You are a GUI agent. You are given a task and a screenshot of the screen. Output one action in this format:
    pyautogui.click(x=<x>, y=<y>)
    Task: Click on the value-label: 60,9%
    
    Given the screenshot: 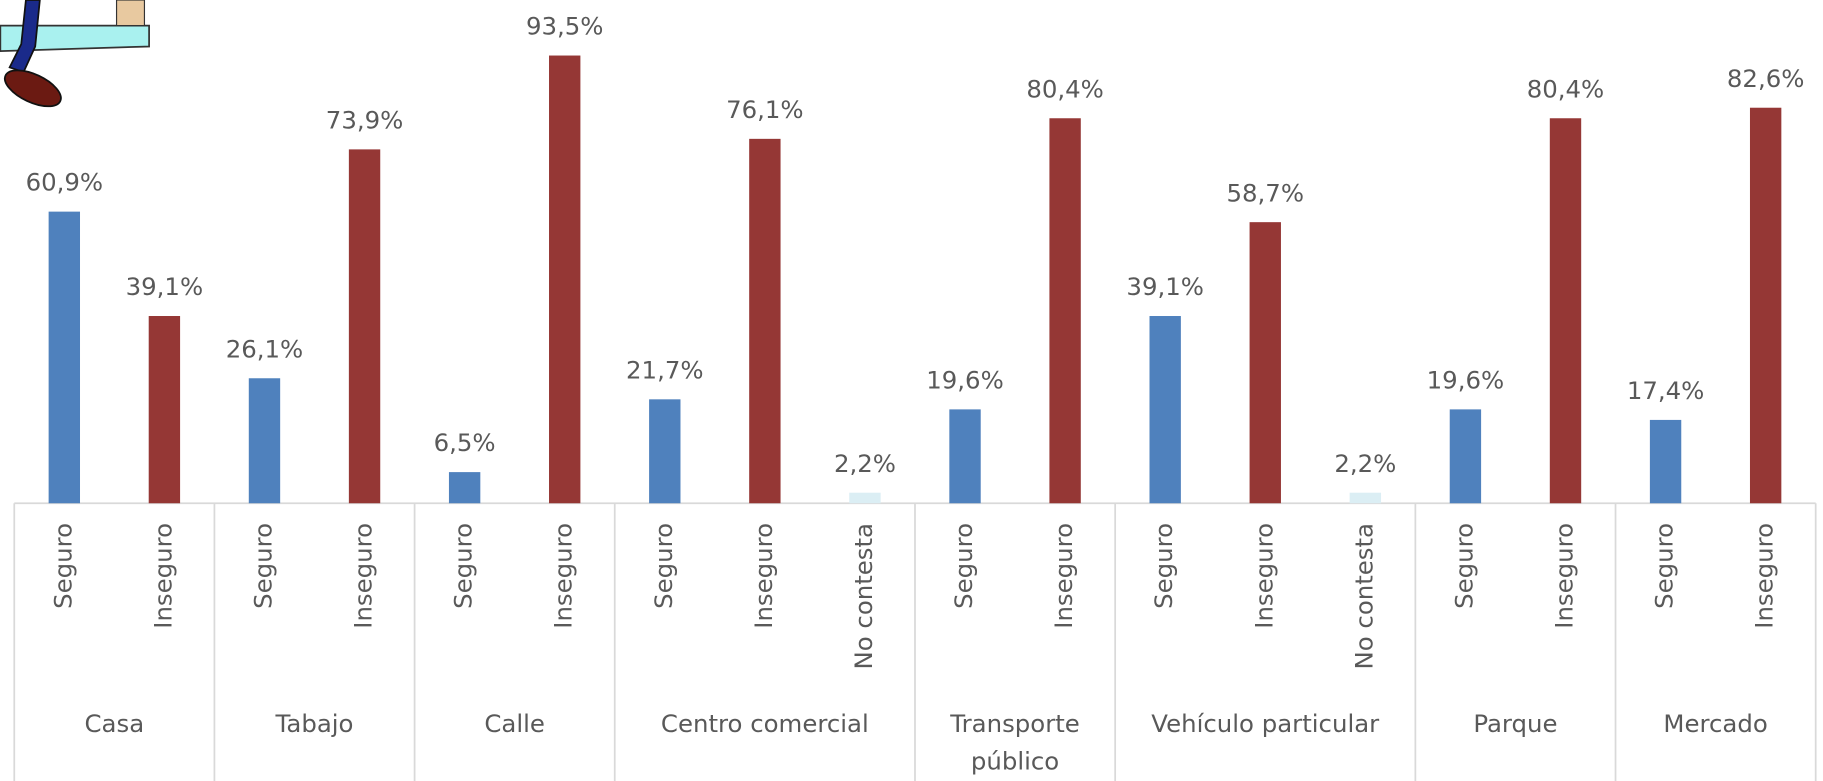 What is the action you would take?
    pyautogui.click(x=64, y=182)
    